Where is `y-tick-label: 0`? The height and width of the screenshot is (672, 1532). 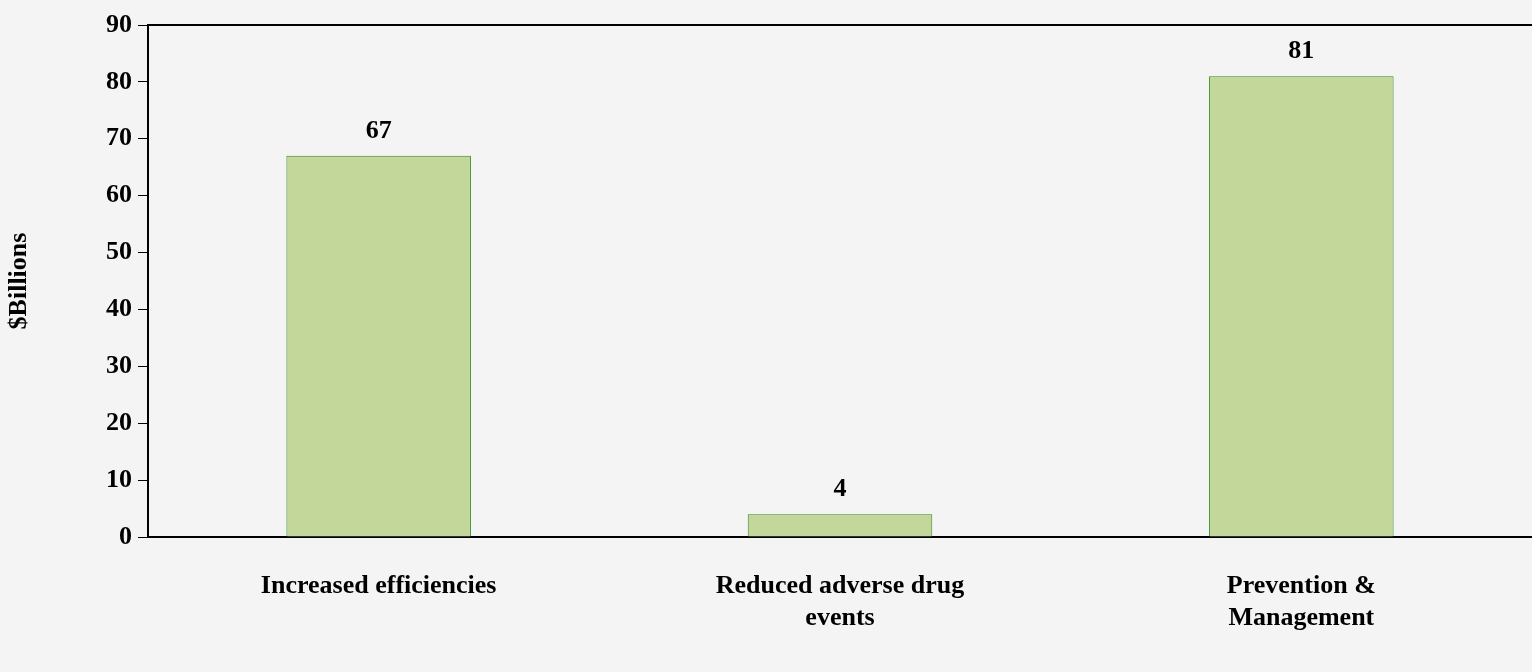 y-tick-label: 0 is located at coordinates (125, 535).